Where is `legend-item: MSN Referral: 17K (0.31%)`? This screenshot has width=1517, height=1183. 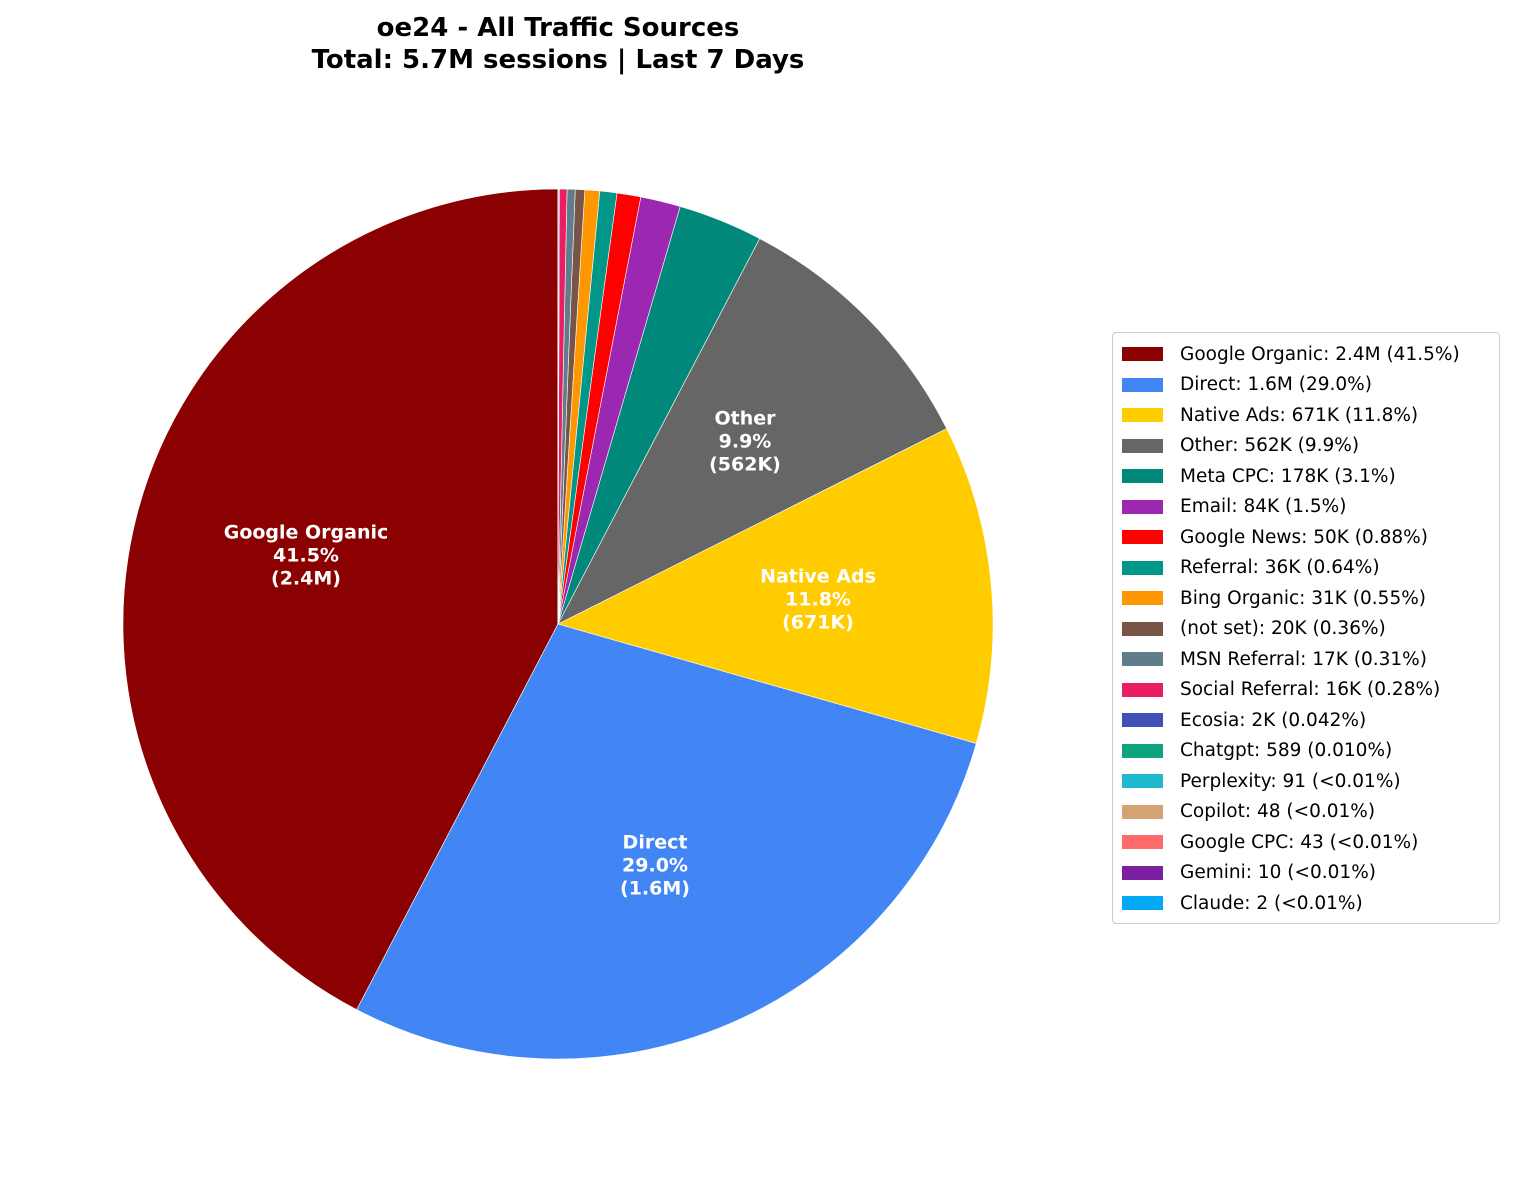
legend-item: MSN Referral: 17K (0.31%) is located at coordinates (1306, 659).